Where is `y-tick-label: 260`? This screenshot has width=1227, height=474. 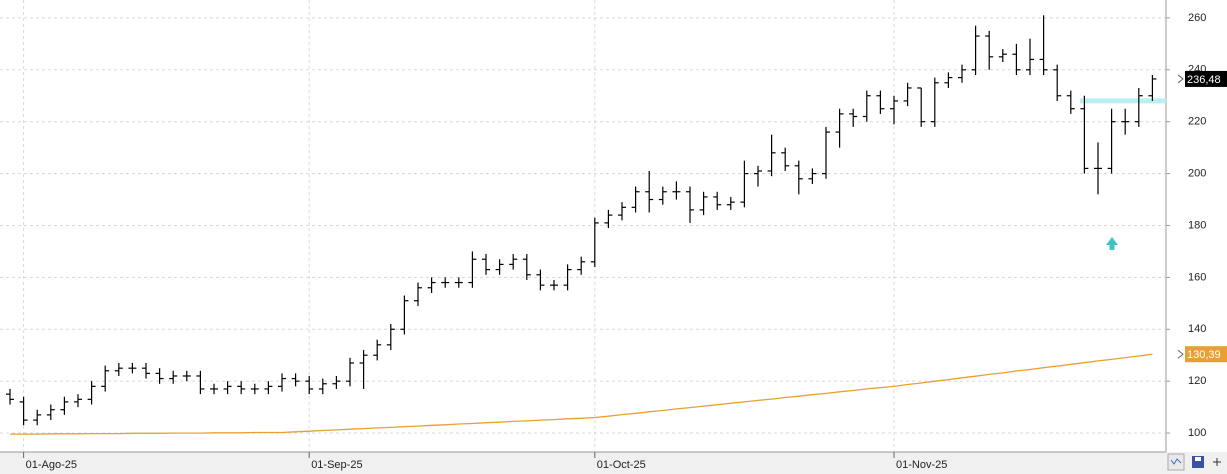 y-tick-label: 260 is located at coordinates (1197, 18).